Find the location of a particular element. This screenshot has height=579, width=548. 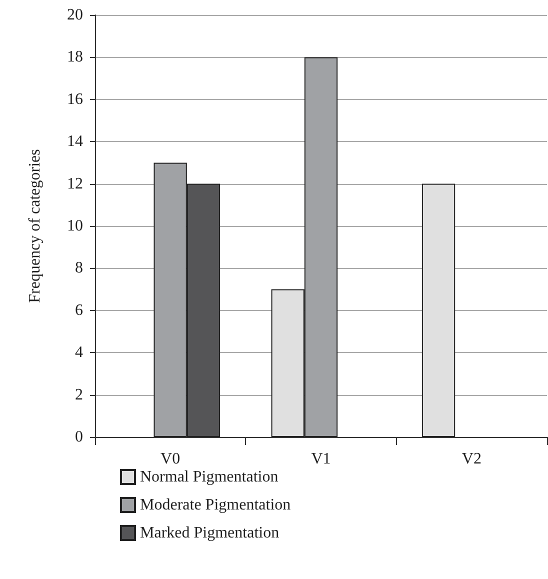

legend-label: Marked Pigmentation is located at coordinates (210, 533).